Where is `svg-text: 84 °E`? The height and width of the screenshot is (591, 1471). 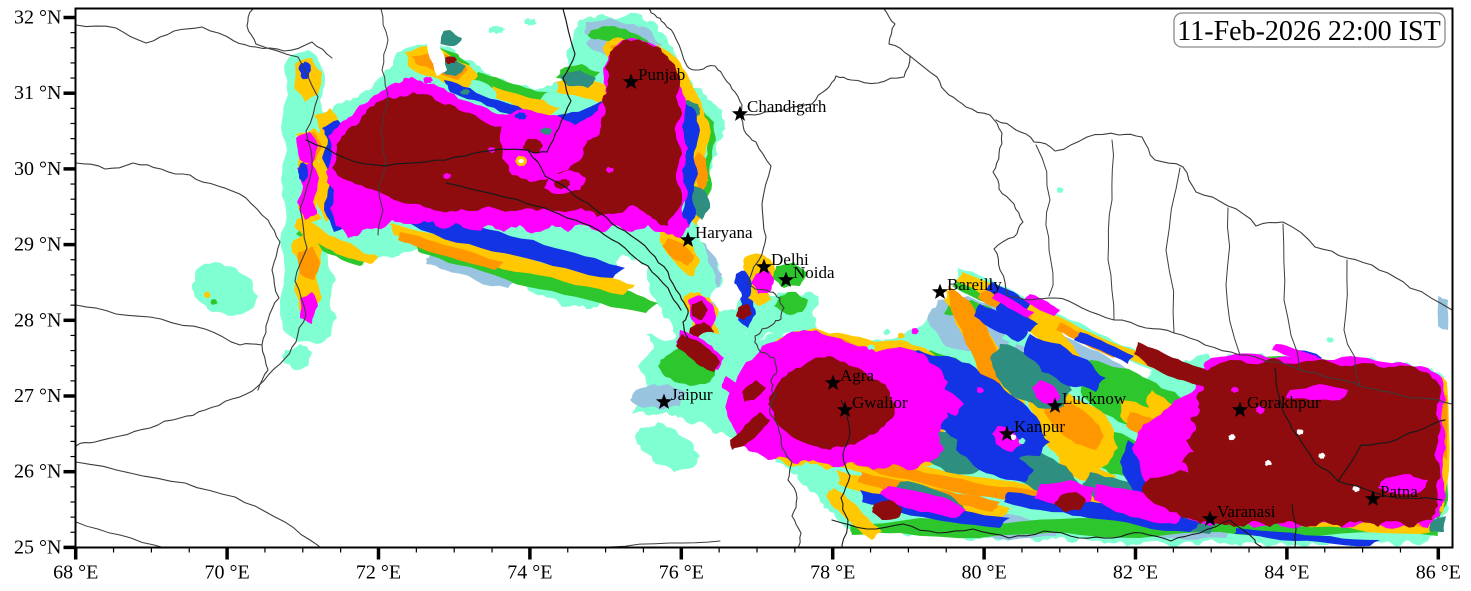
svg-text: 84 °E is located at coordinates (1286, 573).